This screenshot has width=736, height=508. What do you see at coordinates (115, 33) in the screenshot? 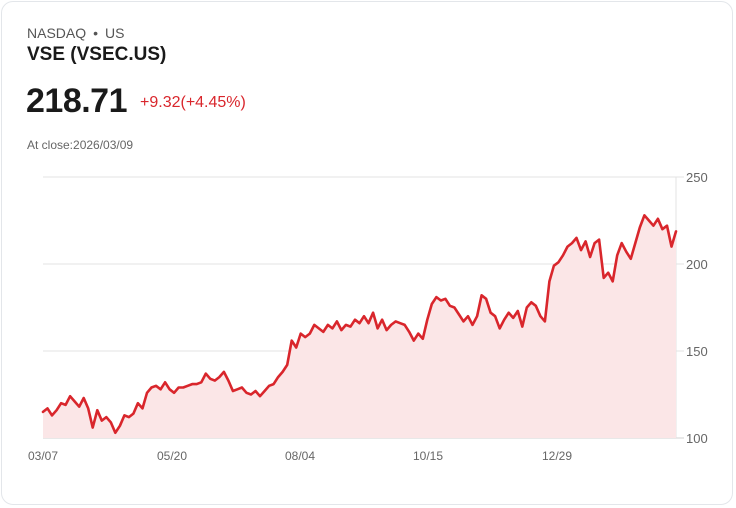
I see `region: US` at bounding box center [115, 33].